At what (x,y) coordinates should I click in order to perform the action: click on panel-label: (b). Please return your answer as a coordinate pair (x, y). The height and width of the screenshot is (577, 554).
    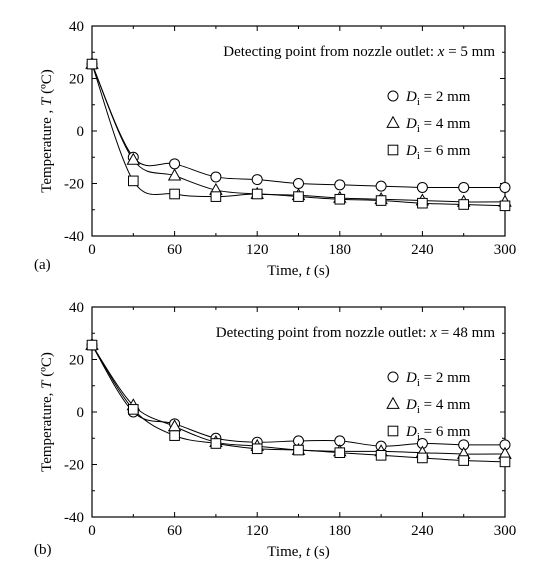
    Looking at the image, I should click on (43, 550).